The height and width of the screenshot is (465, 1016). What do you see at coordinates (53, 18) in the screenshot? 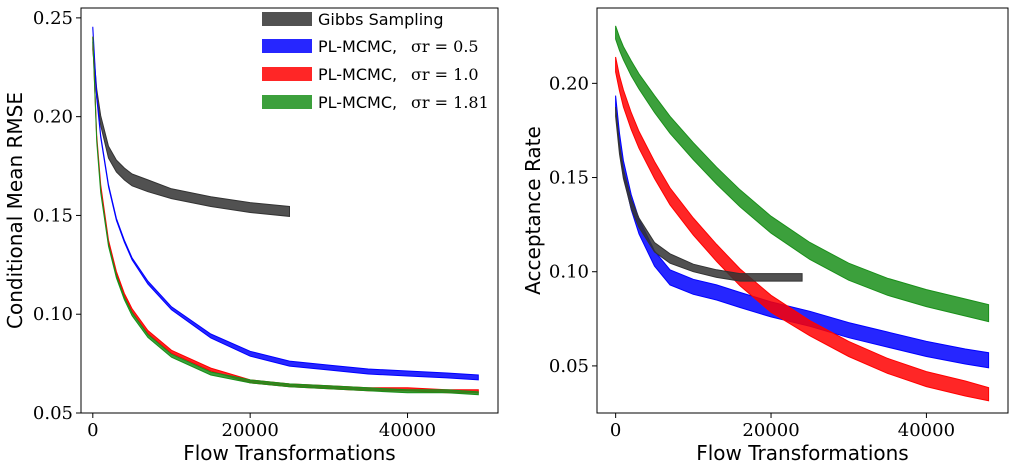
I see `y-tick-label: 0.25` at bounding box center [53, 18].